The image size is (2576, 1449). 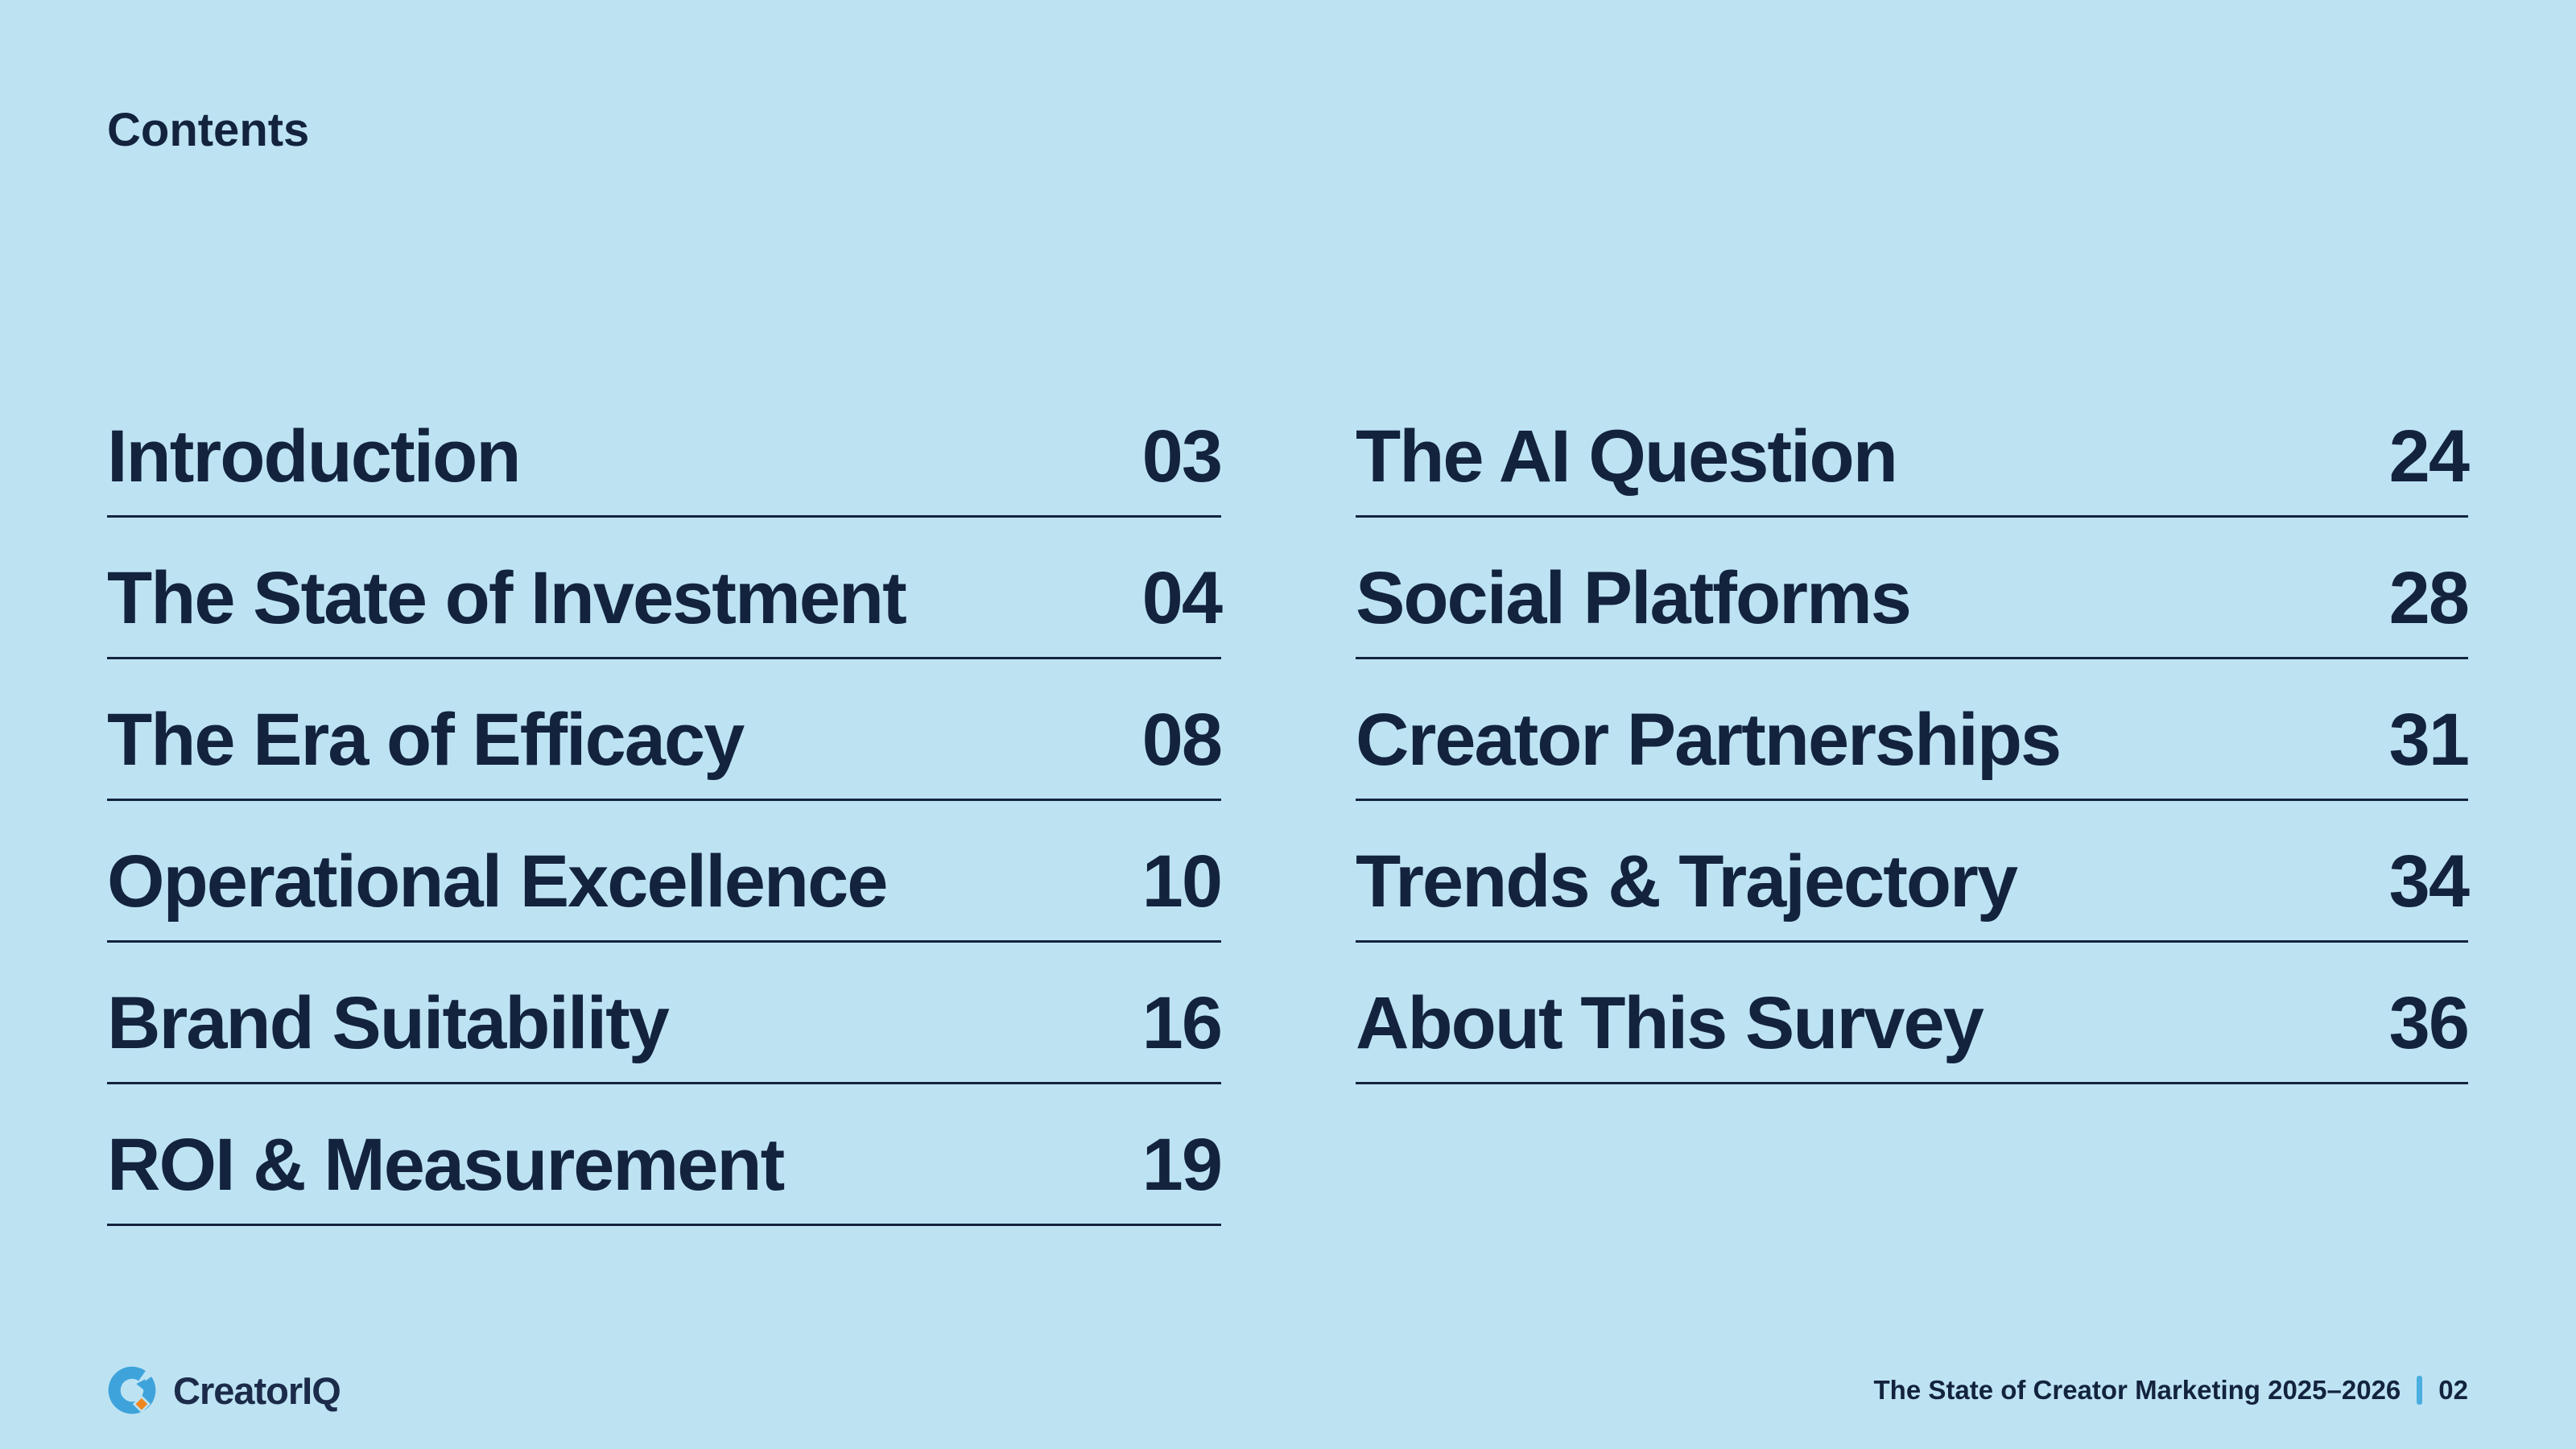 I want to click on toc-entry-social-platforms: Social Platforms 28, so click(x=1913, y=588).